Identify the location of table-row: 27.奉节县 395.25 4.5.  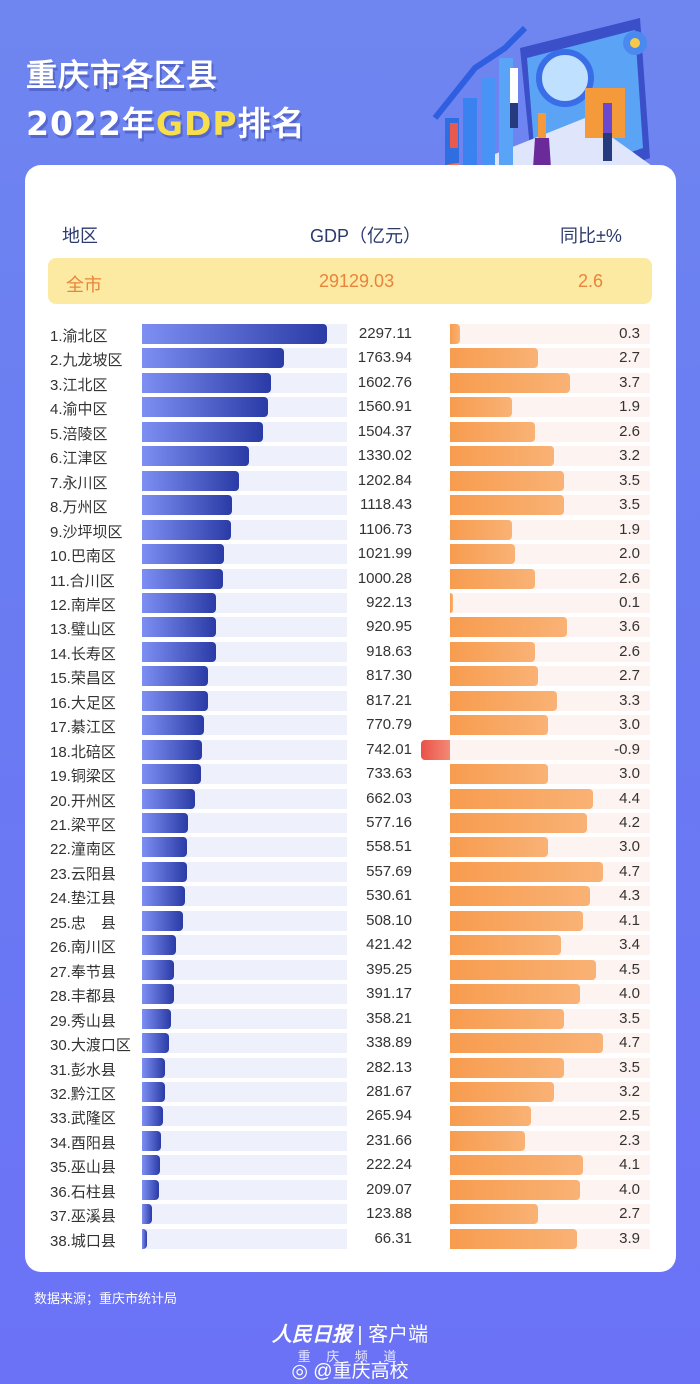
(350, 970).